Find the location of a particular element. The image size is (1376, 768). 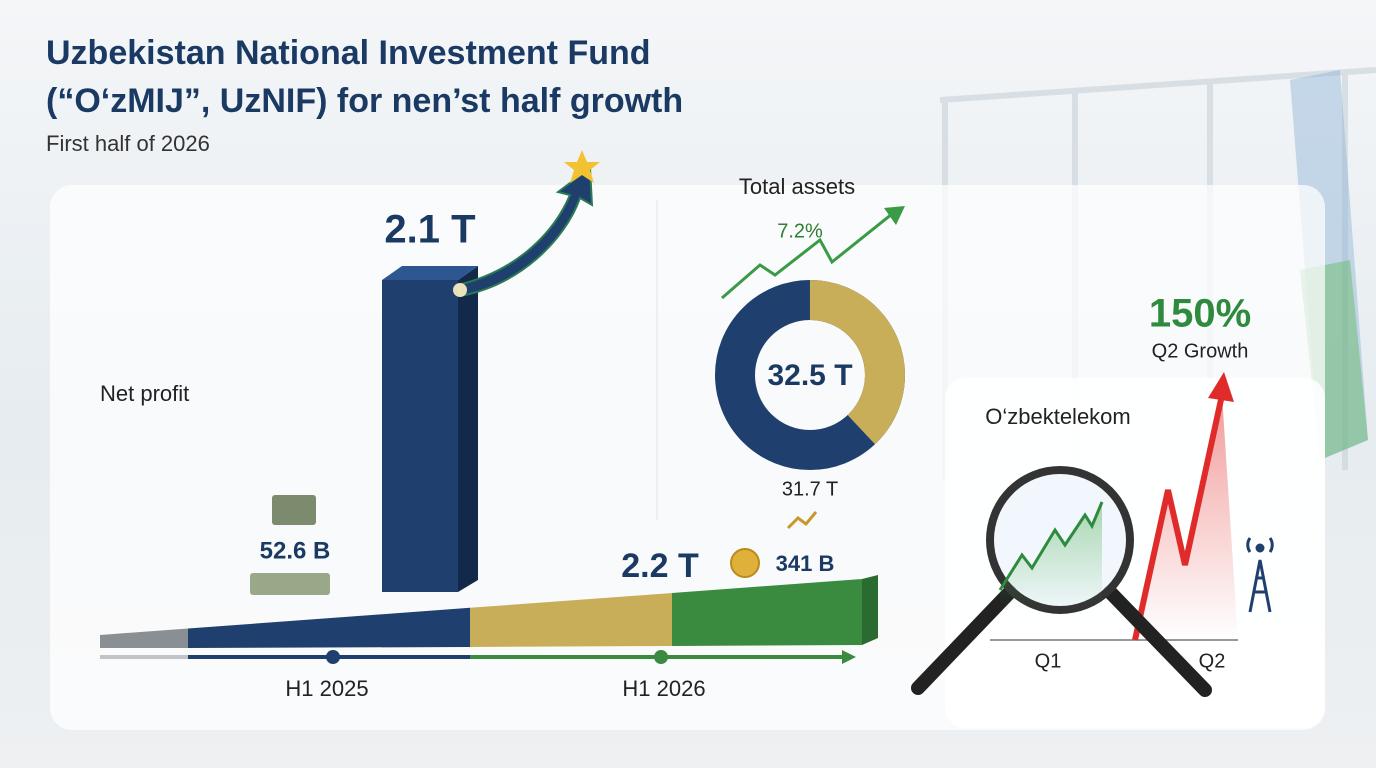

growth-line is located at coordinates (1178, 517).